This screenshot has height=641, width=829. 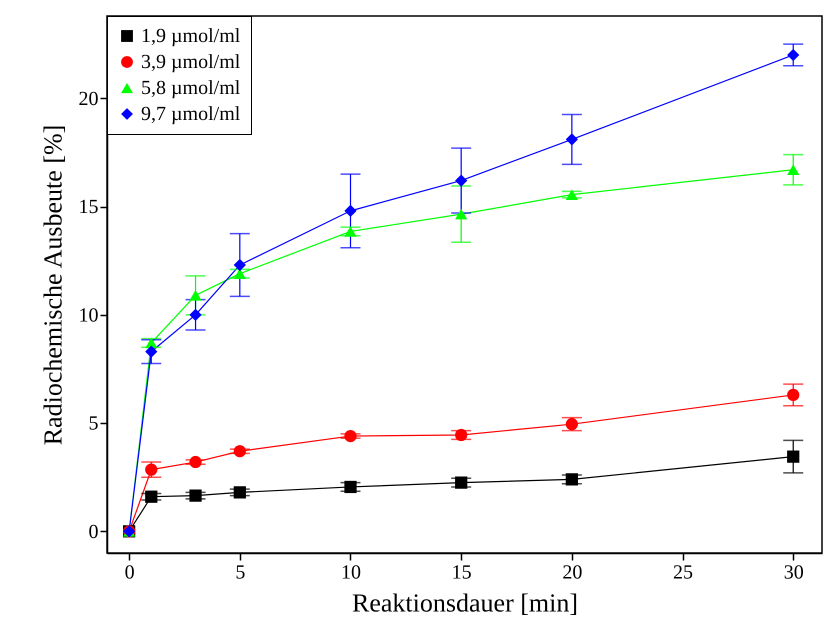 I want to click on y-tick-label: 15, so click(x=88, y=207).